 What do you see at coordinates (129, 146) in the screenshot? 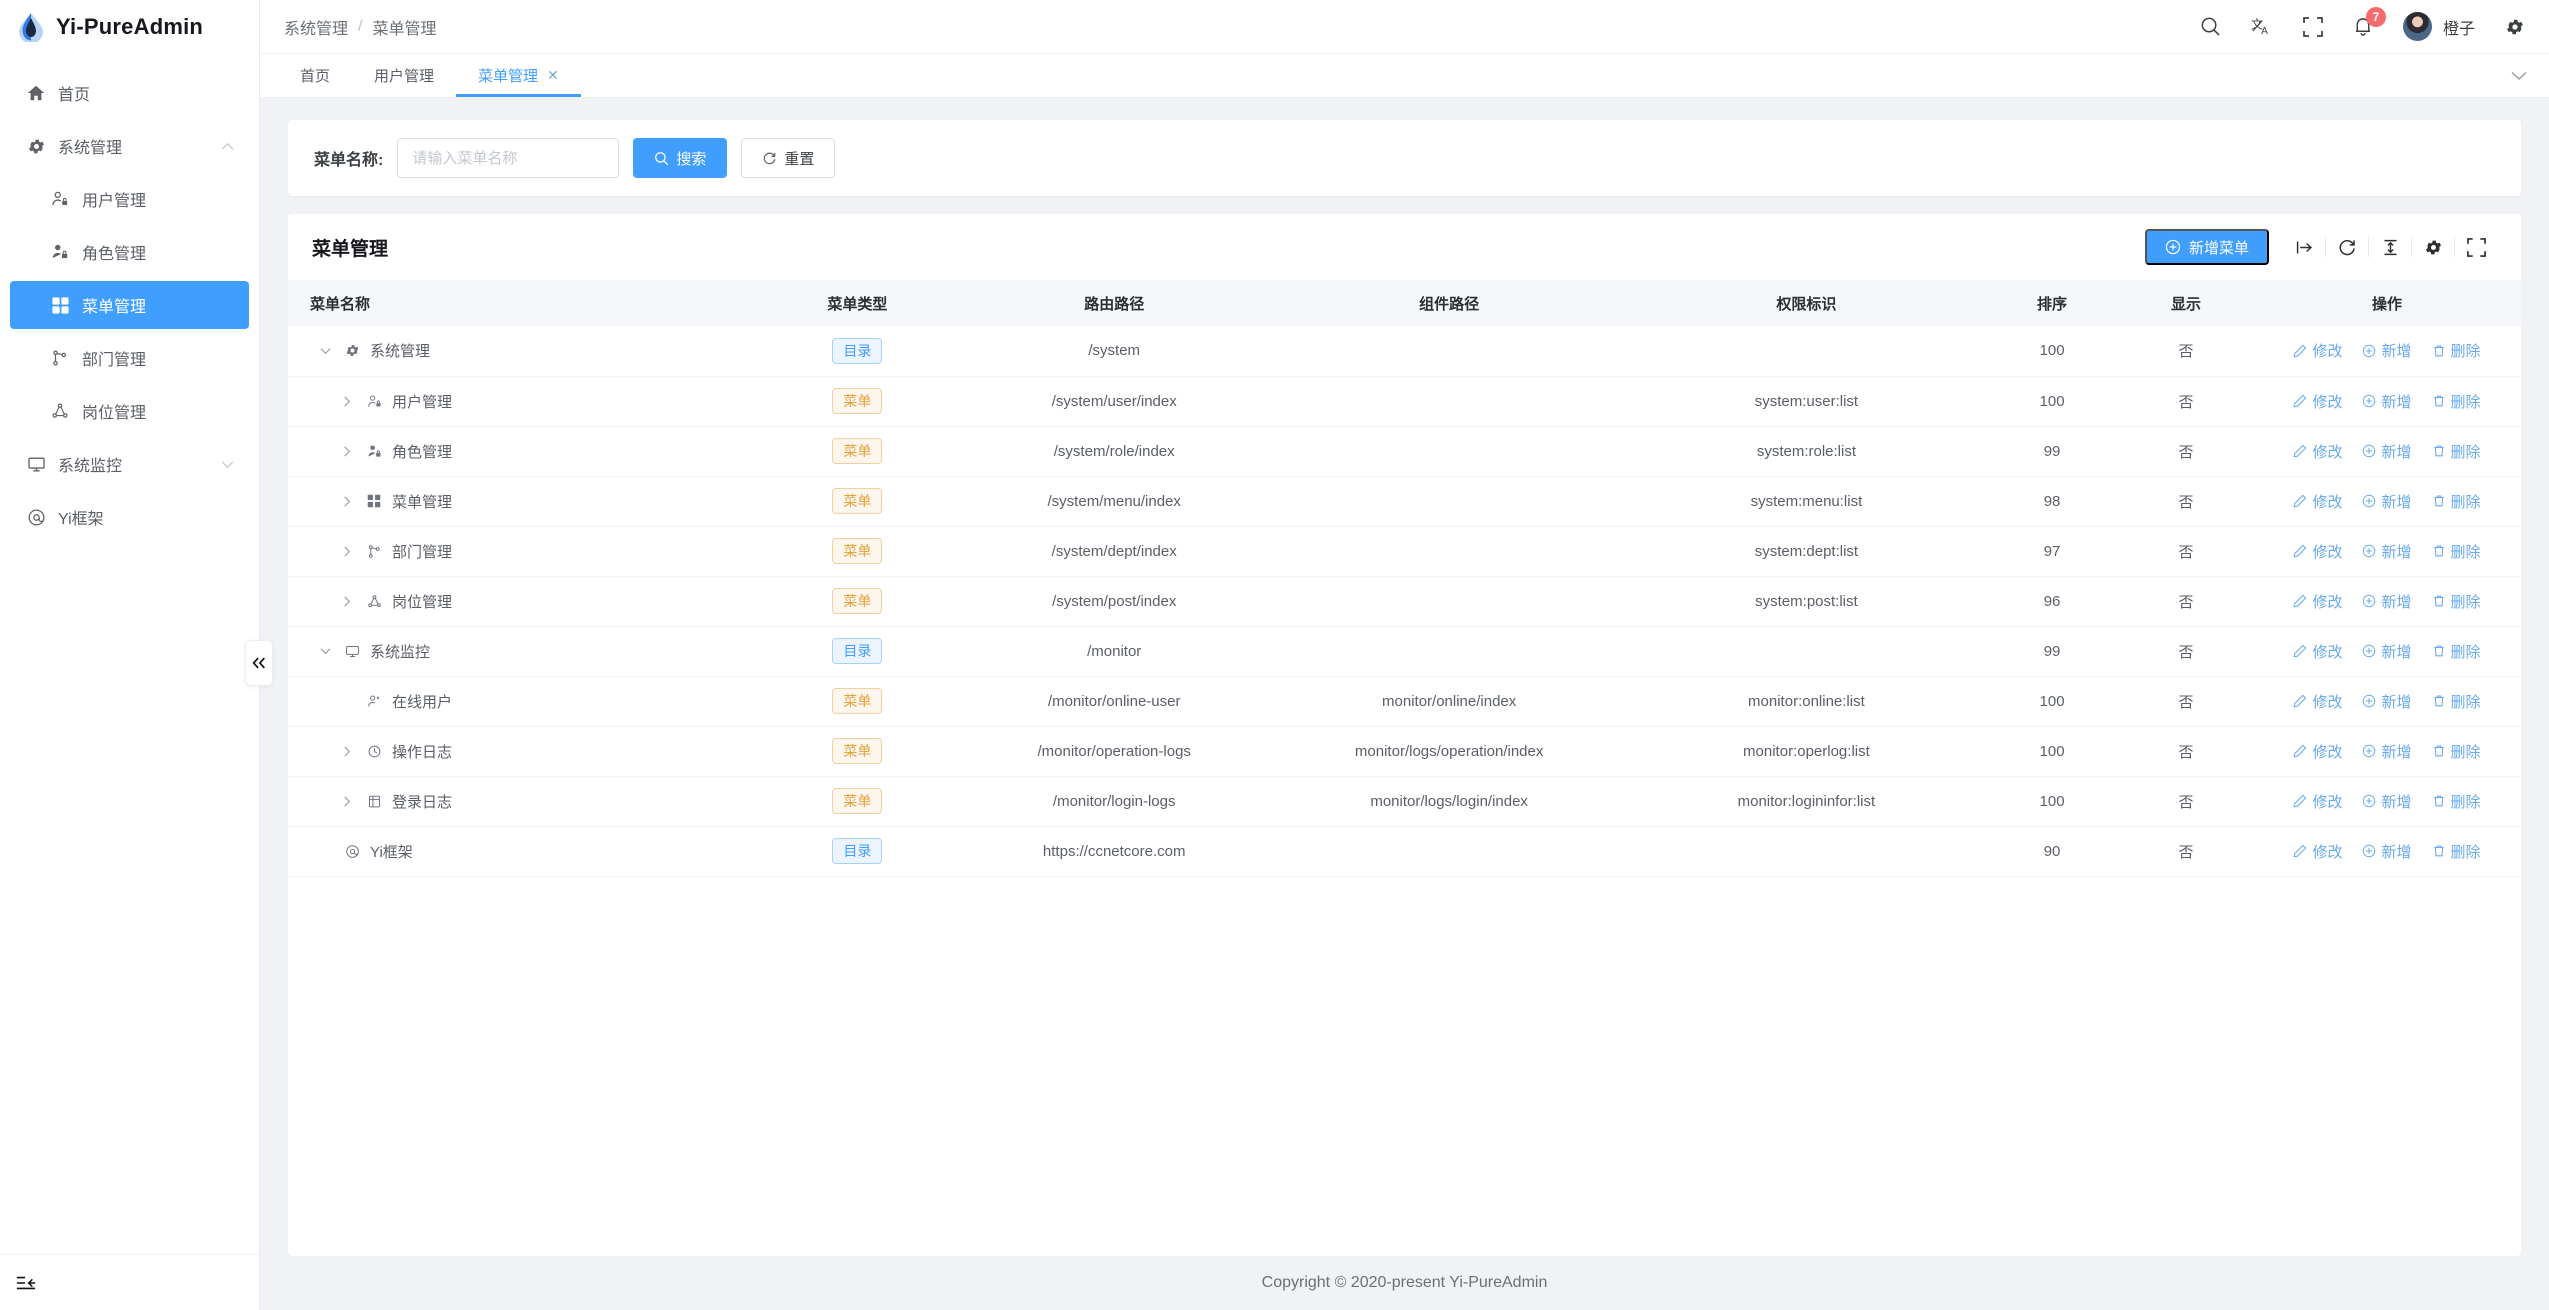
I see `sidebar-item-system: 系统管理` at bounding box center [129, 146].